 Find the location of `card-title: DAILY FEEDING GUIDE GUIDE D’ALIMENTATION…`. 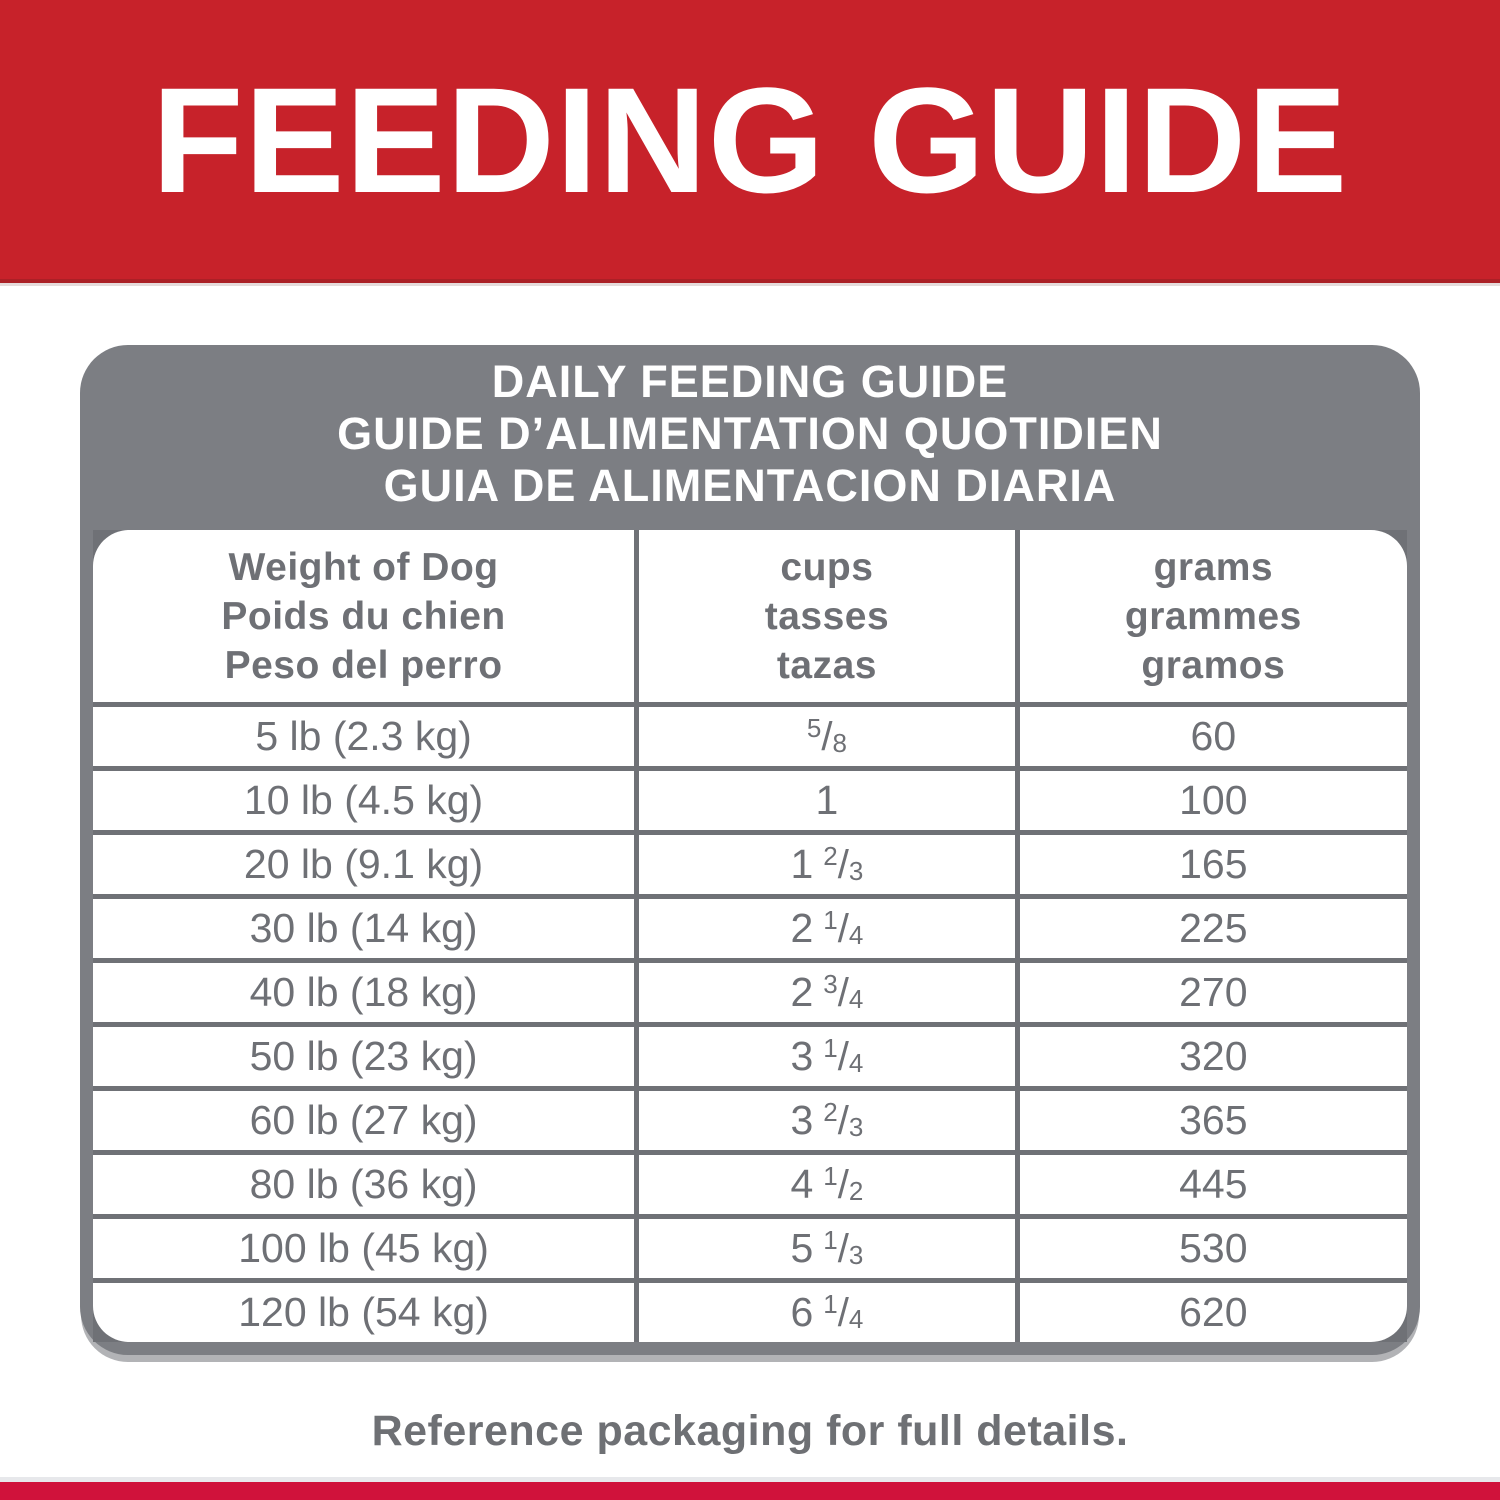

card-title: DAILY FEEDING GUIDE GUIDE D’ALIMENTATION… is located at coordinates (750, 437).